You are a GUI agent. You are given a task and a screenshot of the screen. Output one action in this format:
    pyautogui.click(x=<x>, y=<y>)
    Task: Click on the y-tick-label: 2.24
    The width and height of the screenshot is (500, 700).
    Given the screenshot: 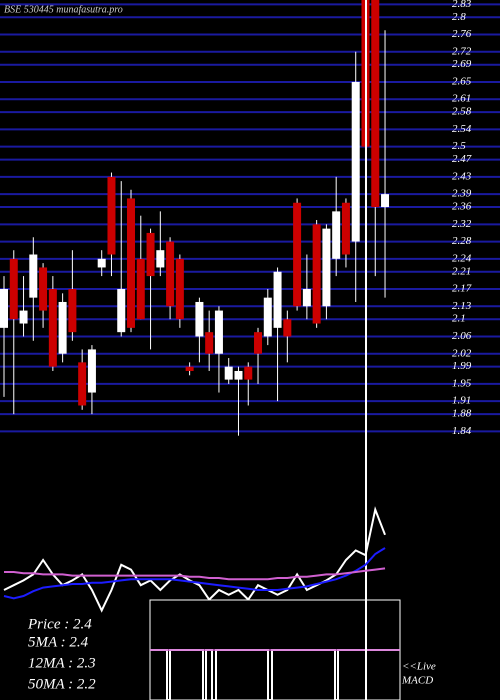 What is the action you would take?
    pyautogui.click(x=462, y=258)
    